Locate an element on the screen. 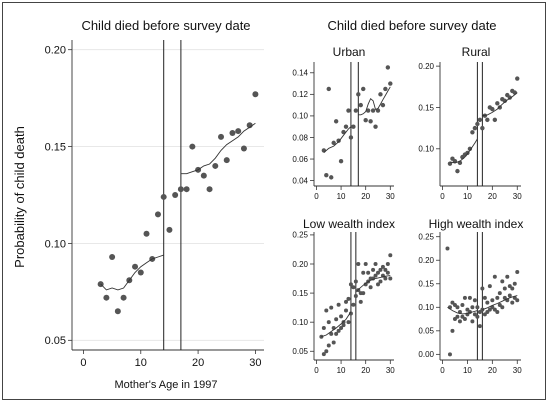 The width and height of the screenshot is (550, 404). low-y-tick-label: 0.10 is located at coordinates (300, 322).